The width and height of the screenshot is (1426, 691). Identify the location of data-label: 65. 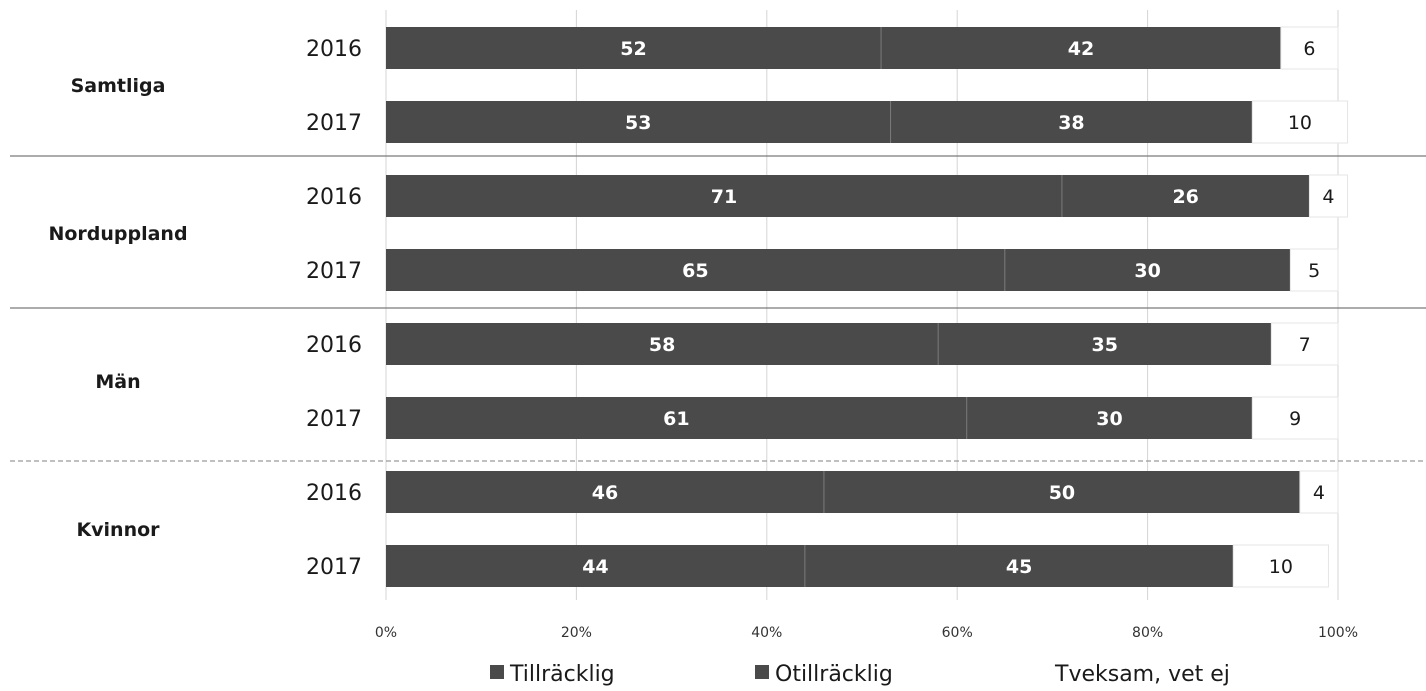
(695, 271).